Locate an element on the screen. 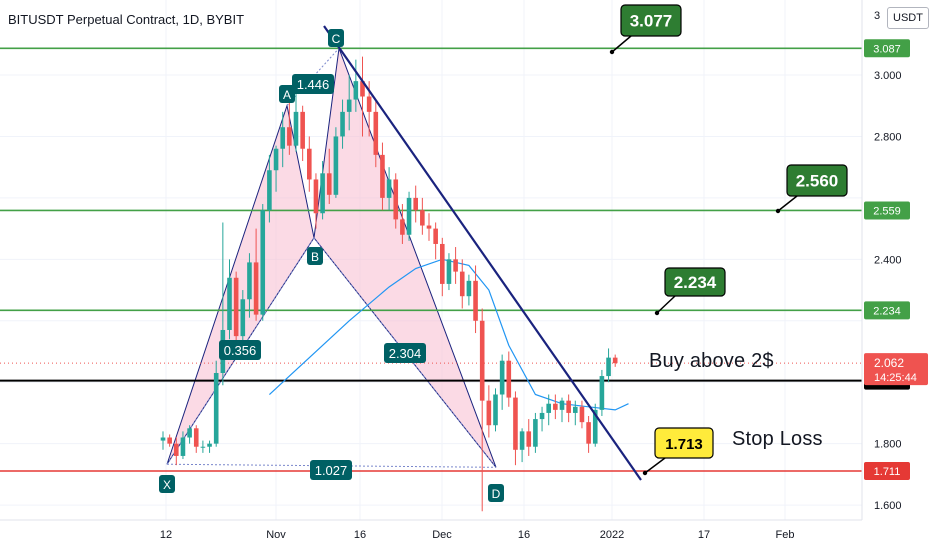  ytick-label: 2.800 is located at coordinates (888, 137).